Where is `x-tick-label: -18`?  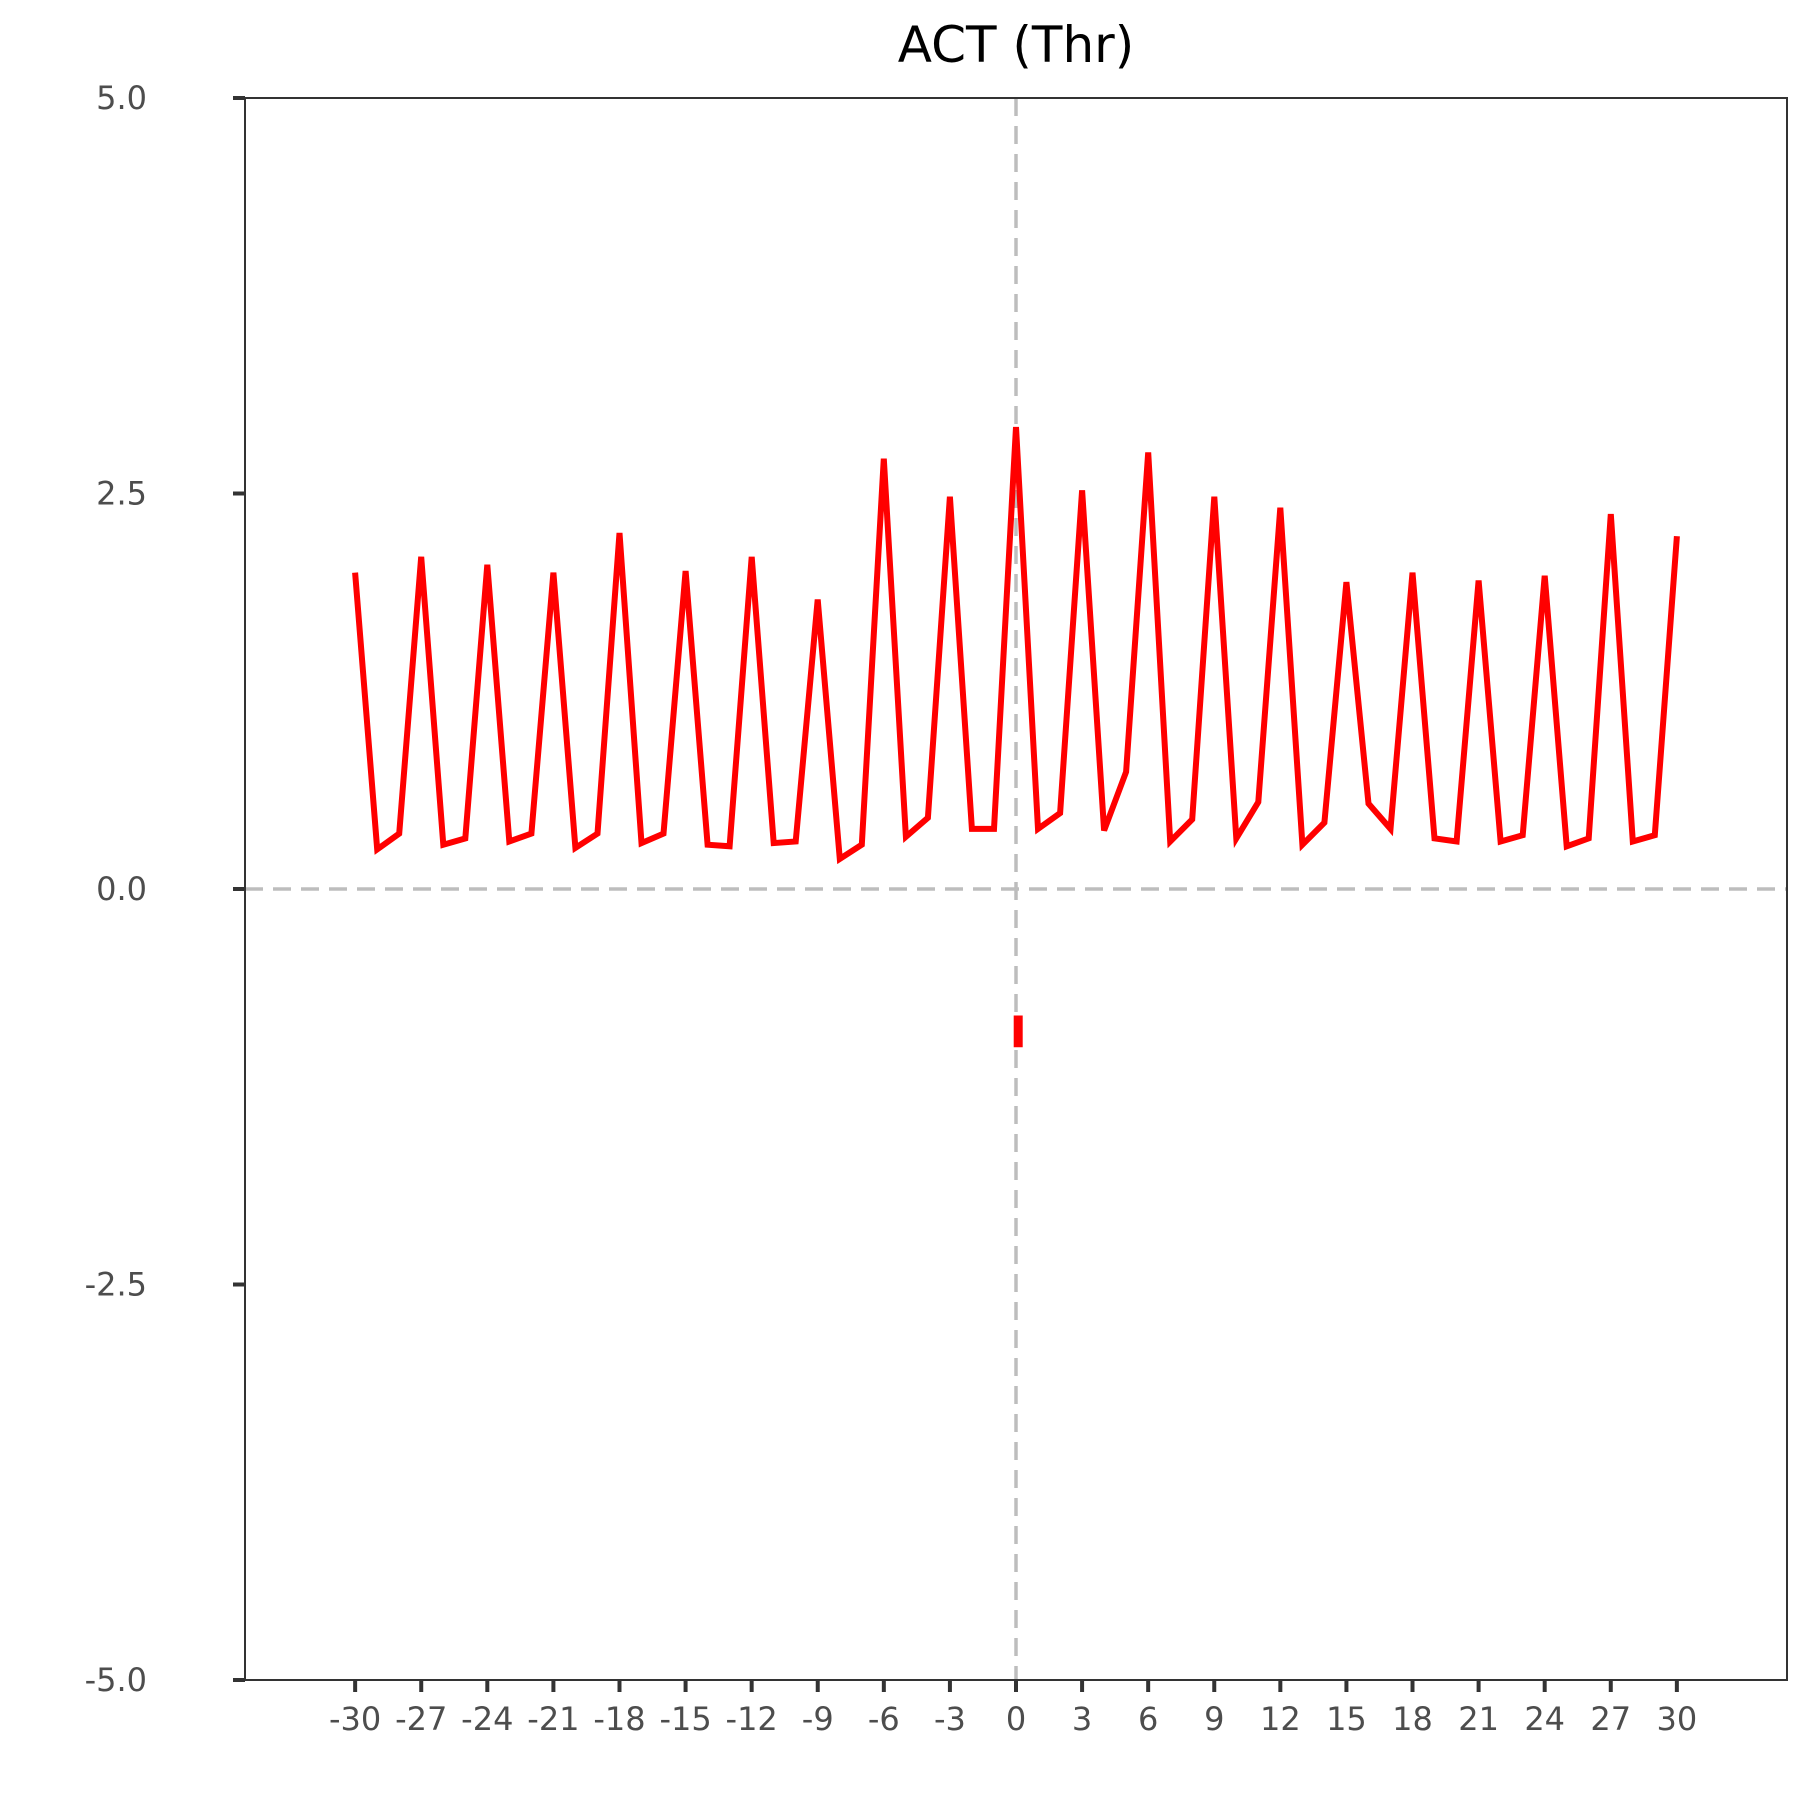
x-tick-label: -18 is located at coordinates (619, 1719).